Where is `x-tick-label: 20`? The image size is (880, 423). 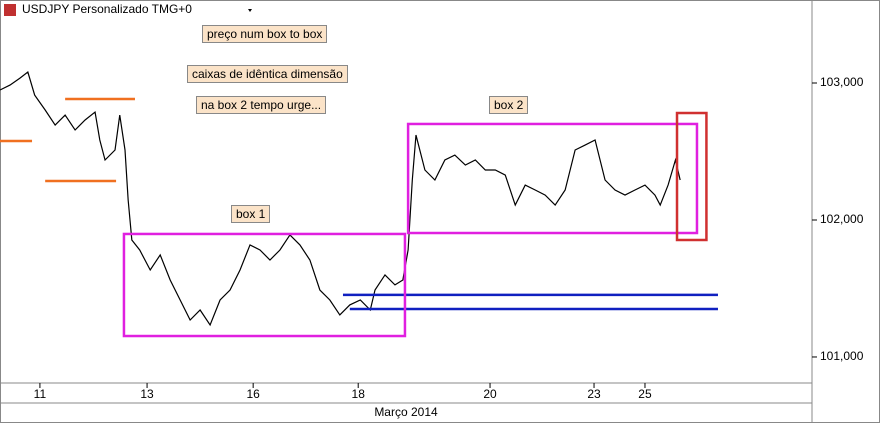 x-tick-label: 20 is located at coordinates (490, 394).